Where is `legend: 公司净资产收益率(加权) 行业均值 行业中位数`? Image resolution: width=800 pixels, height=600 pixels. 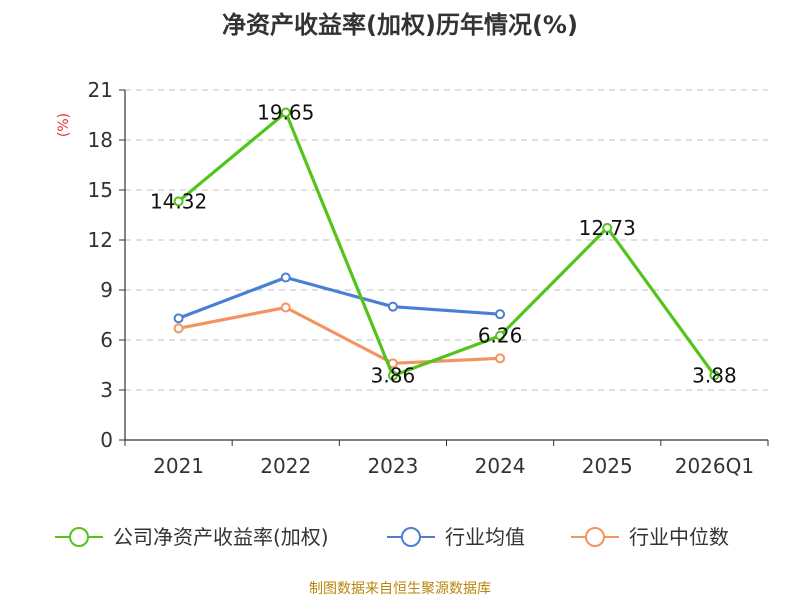 legend: 公司净资产收益率(加权) 行业均值 行业中位数 is located at coordinates (392, 537).